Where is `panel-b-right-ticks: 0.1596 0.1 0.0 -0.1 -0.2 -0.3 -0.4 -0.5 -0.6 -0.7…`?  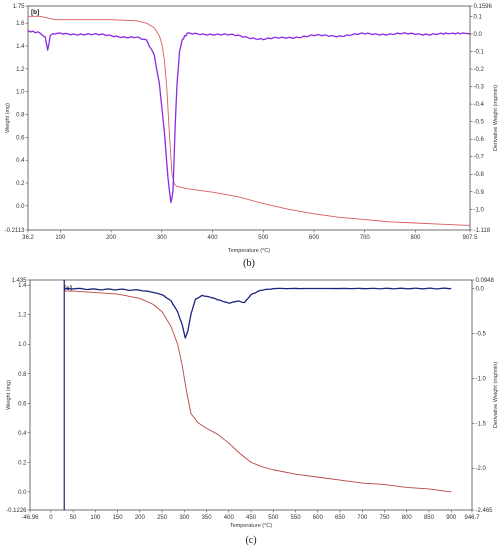 panel-b-right-ticks: 0.1596 0.1 0.0 -0.1 -0.2 -0.3 -0.4 -0.5 -0.6 -0.7… is located at coordinates (481, 119).